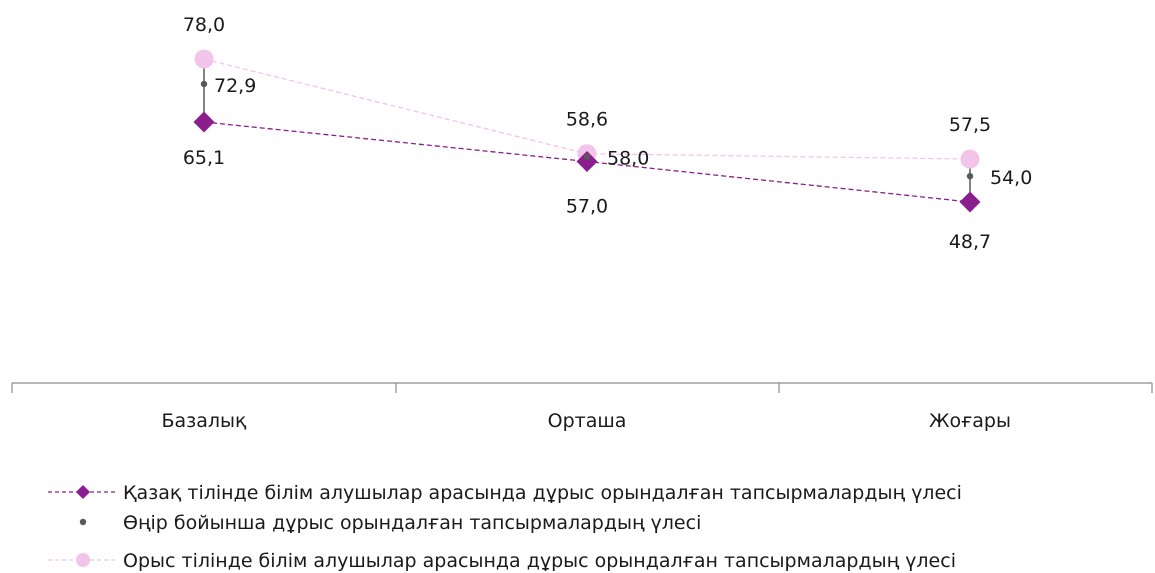 The width and height of the screenshot is (1155, 573). I want to click on data-label-2-1: 58,6, so click(587, 120).